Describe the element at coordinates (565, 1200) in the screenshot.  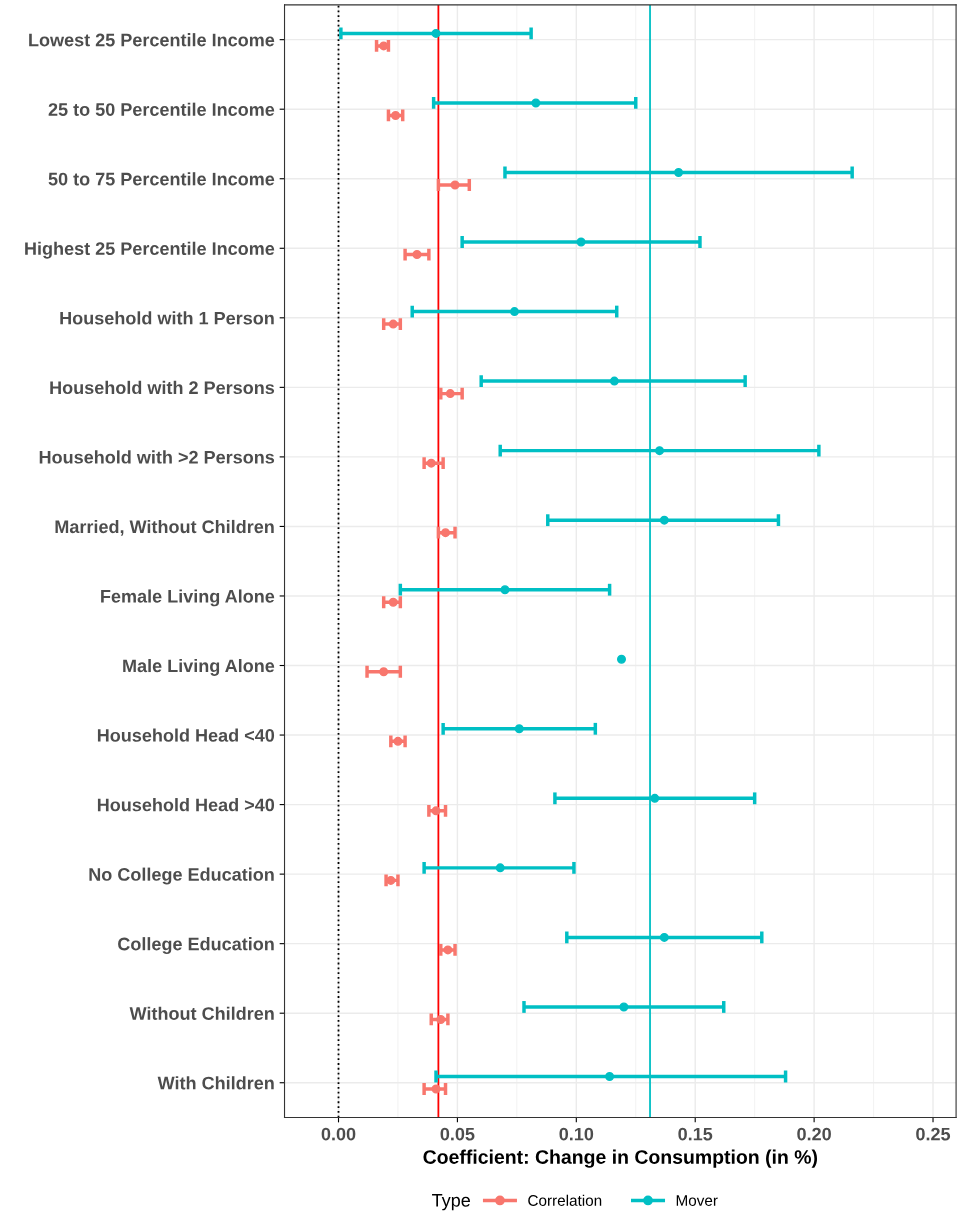
I see `legend-label: Correlation` at that location.